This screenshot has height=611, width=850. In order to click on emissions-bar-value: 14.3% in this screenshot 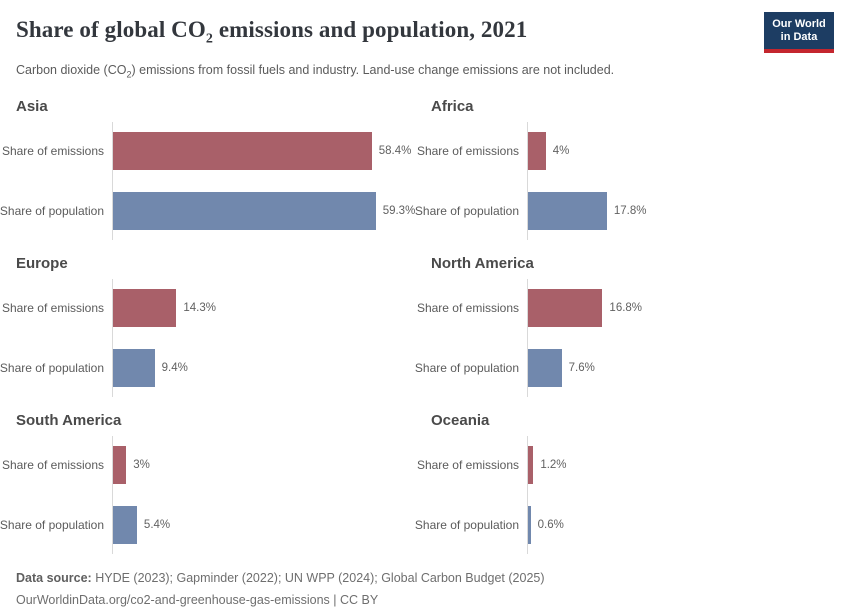, I will do `click(199, 308)`.